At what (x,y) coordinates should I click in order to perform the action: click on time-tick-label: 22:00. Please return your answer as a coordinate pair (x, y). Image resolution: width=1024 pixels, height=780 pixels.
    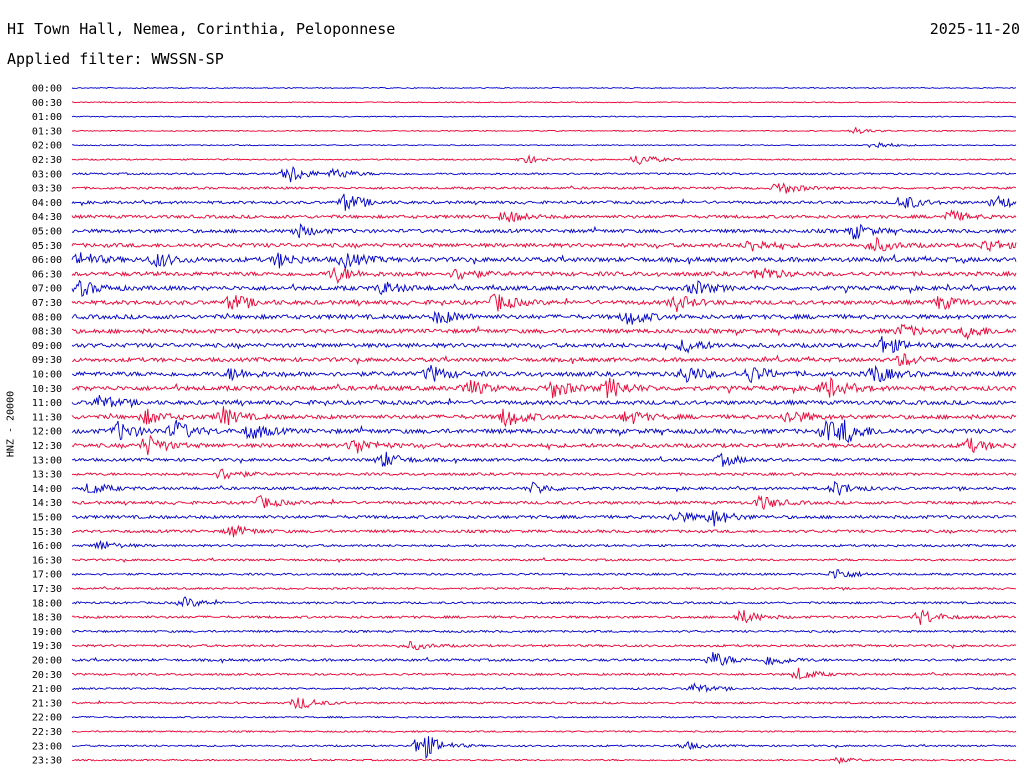
    Looking at the image, I should click on (47, 718).